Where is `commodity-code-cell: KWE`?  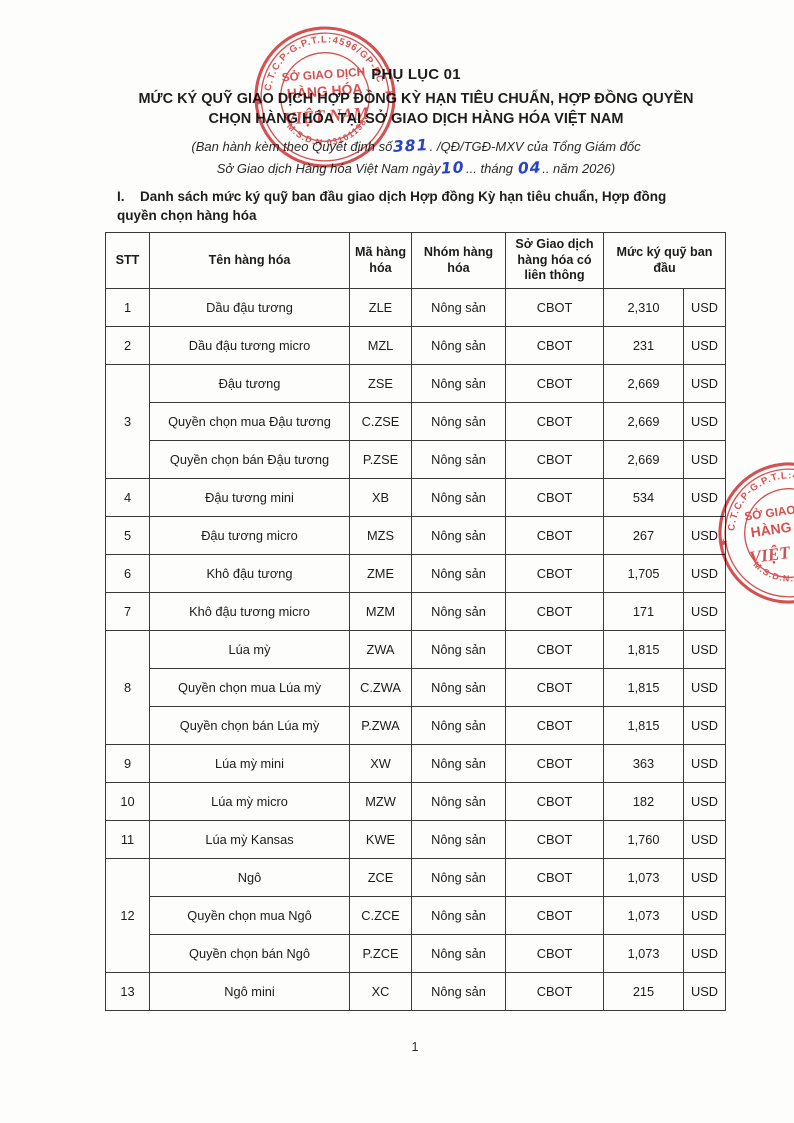
commodity-code-cell: KWE is located at coordinates (380, 839).